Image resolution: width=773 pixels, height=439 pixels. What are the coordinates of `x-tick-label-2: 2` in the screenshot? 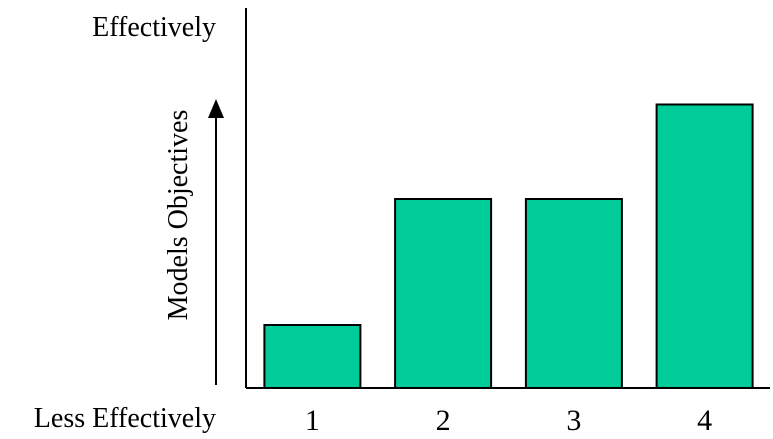 It's located at (443, 420).